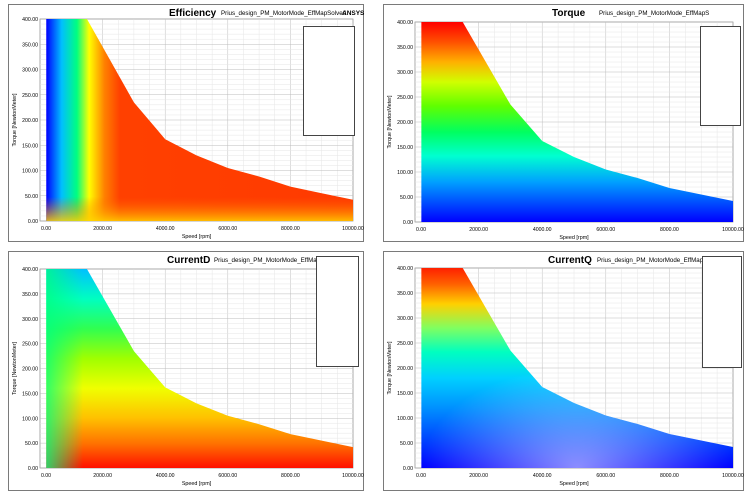 The image size is (750, 495). What do you see at coordinates (569, 13) in the screenshot?
I see `chart-title: Torque` at bounding box center [569, 13].